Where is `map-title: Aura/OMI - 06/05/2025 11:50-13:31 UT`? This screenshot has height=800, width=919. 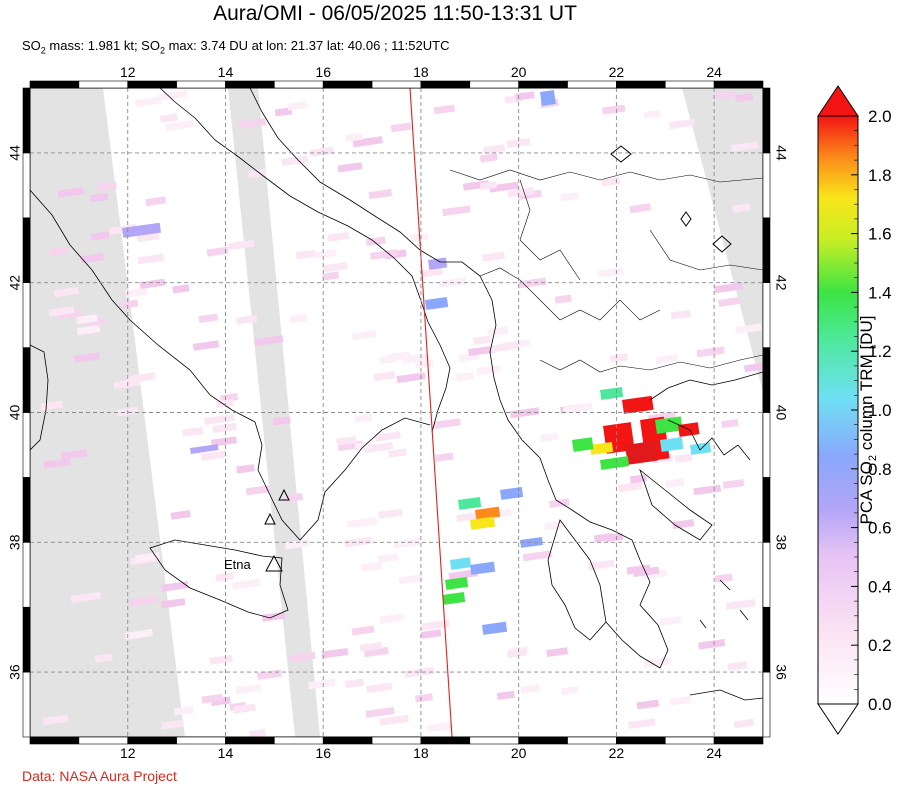 map-title: Aura/OMI - 06/05/2025 11:50-13:31 UT is located at coordinates (395, 13).